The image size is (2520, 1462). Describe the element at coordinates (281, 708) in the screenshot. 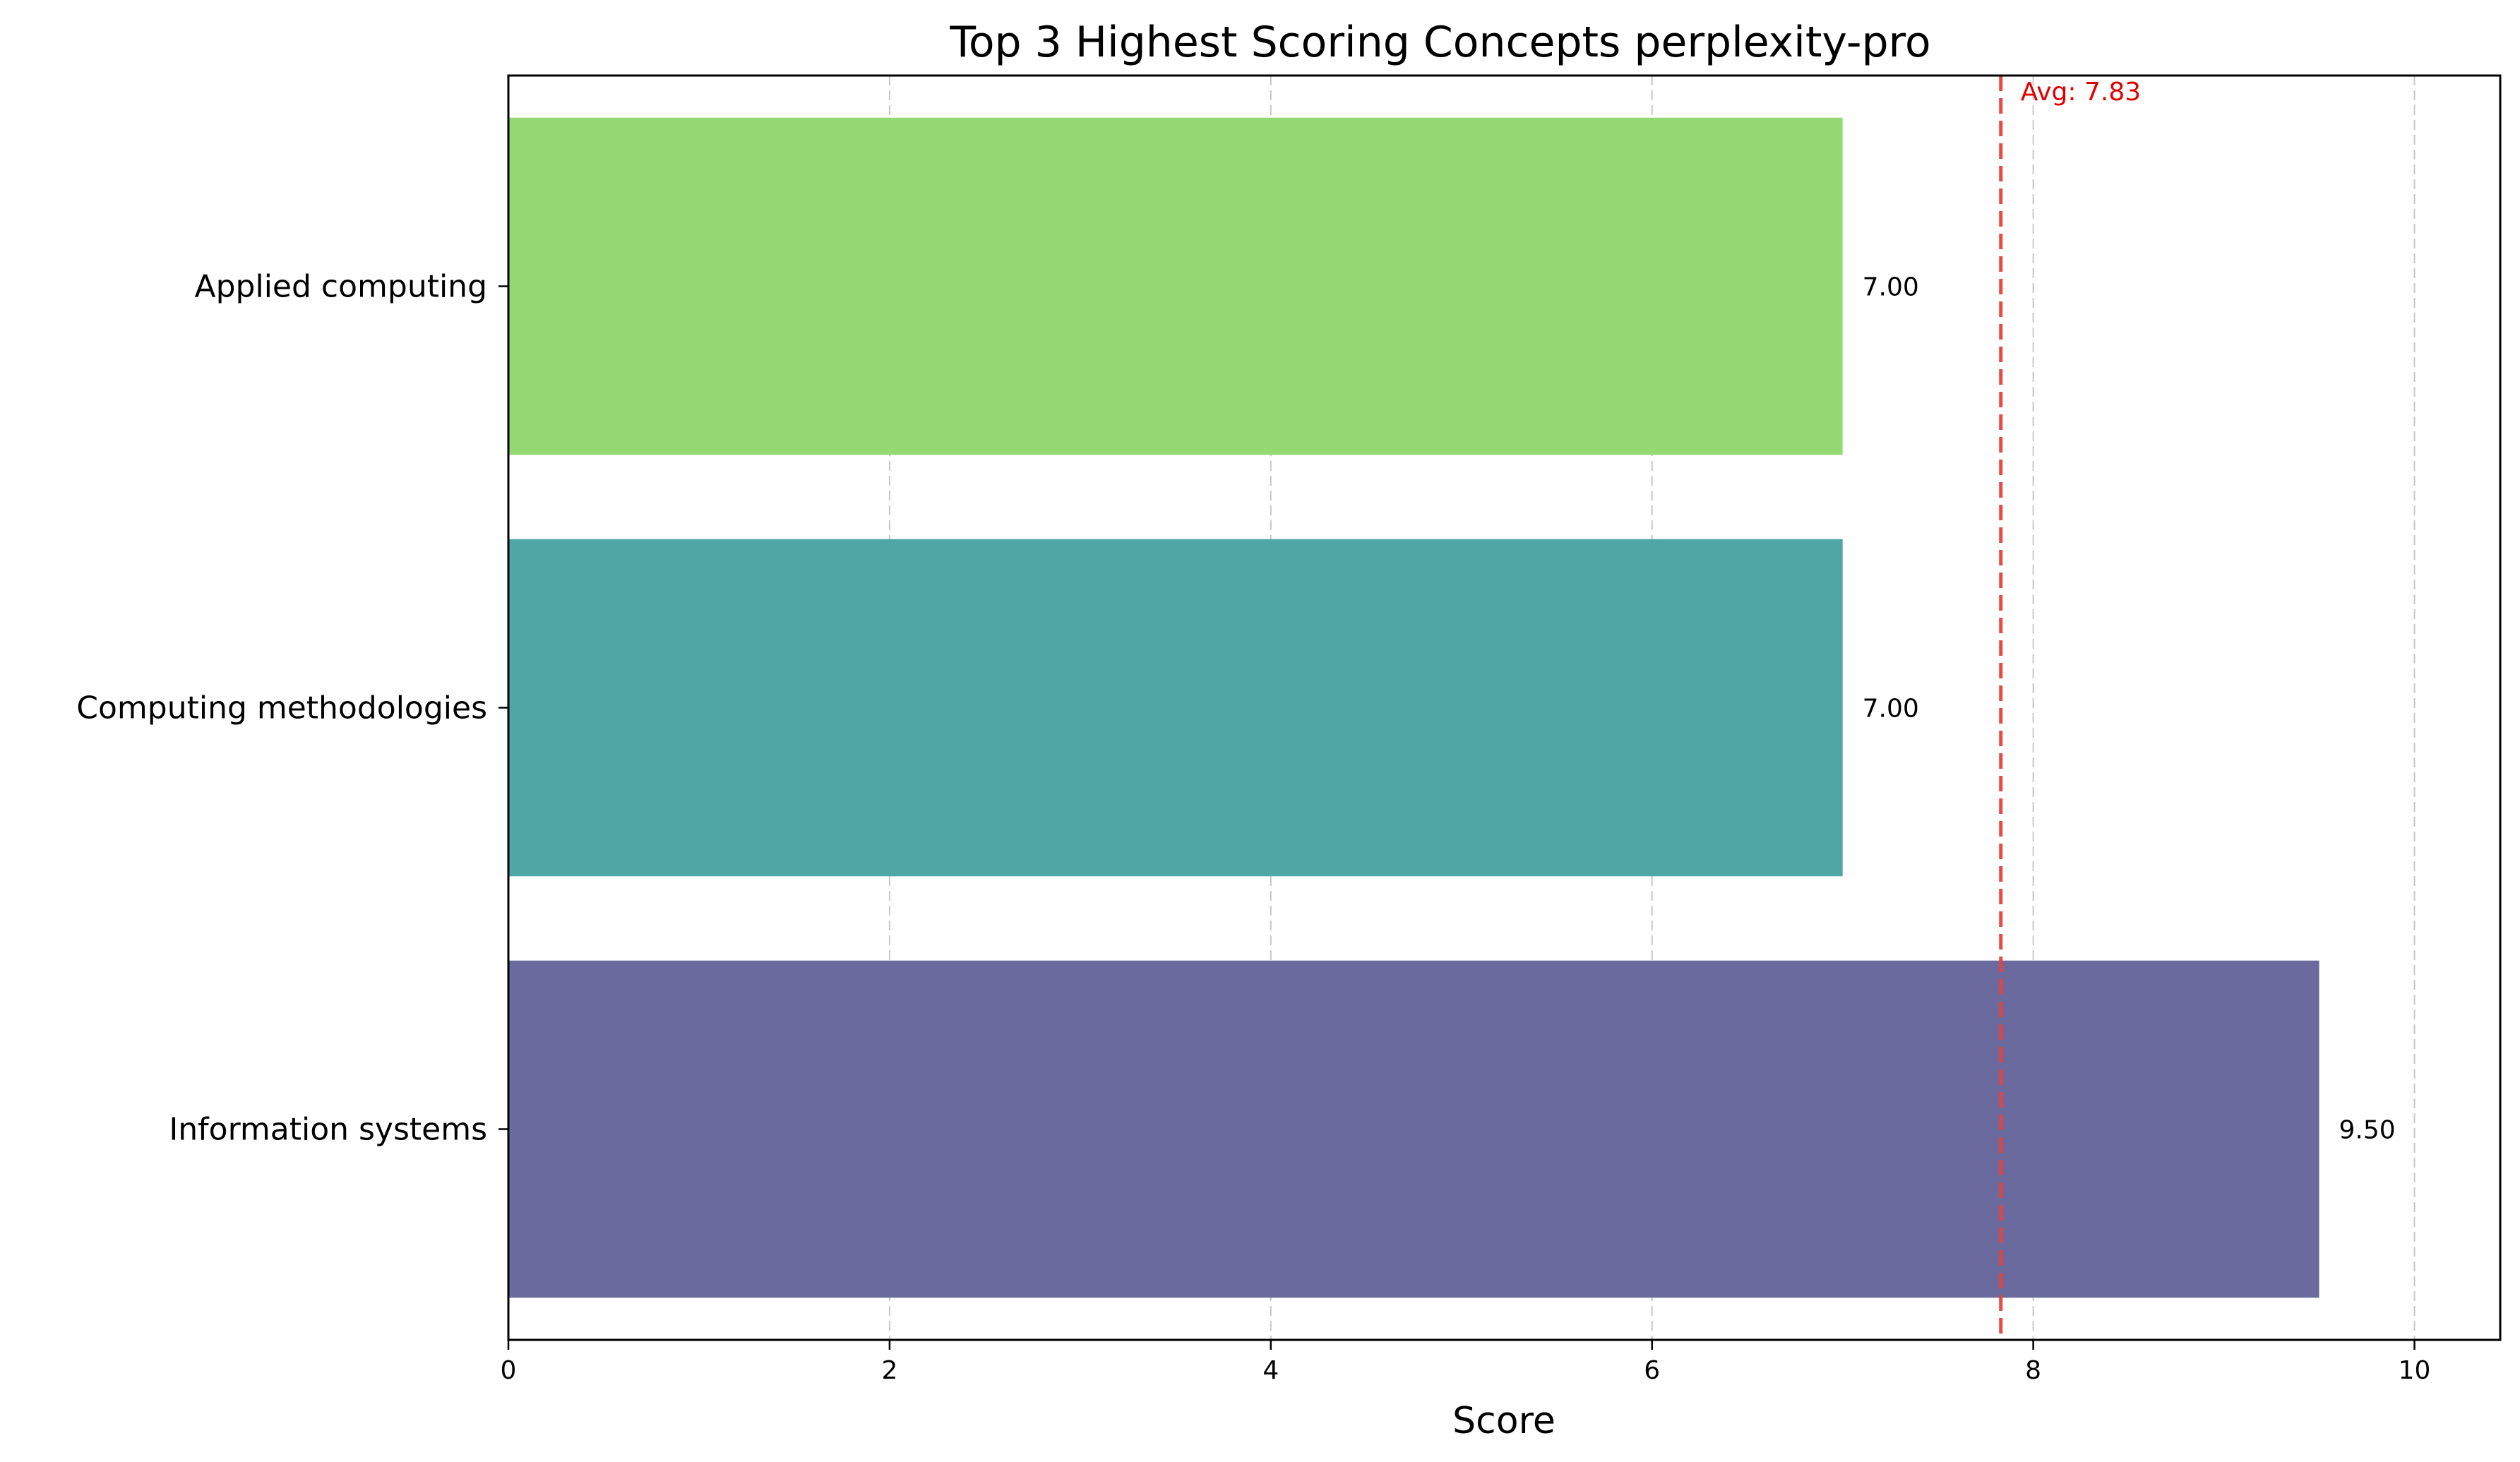

I see `y-category-label: Computing methodologies` at that location.